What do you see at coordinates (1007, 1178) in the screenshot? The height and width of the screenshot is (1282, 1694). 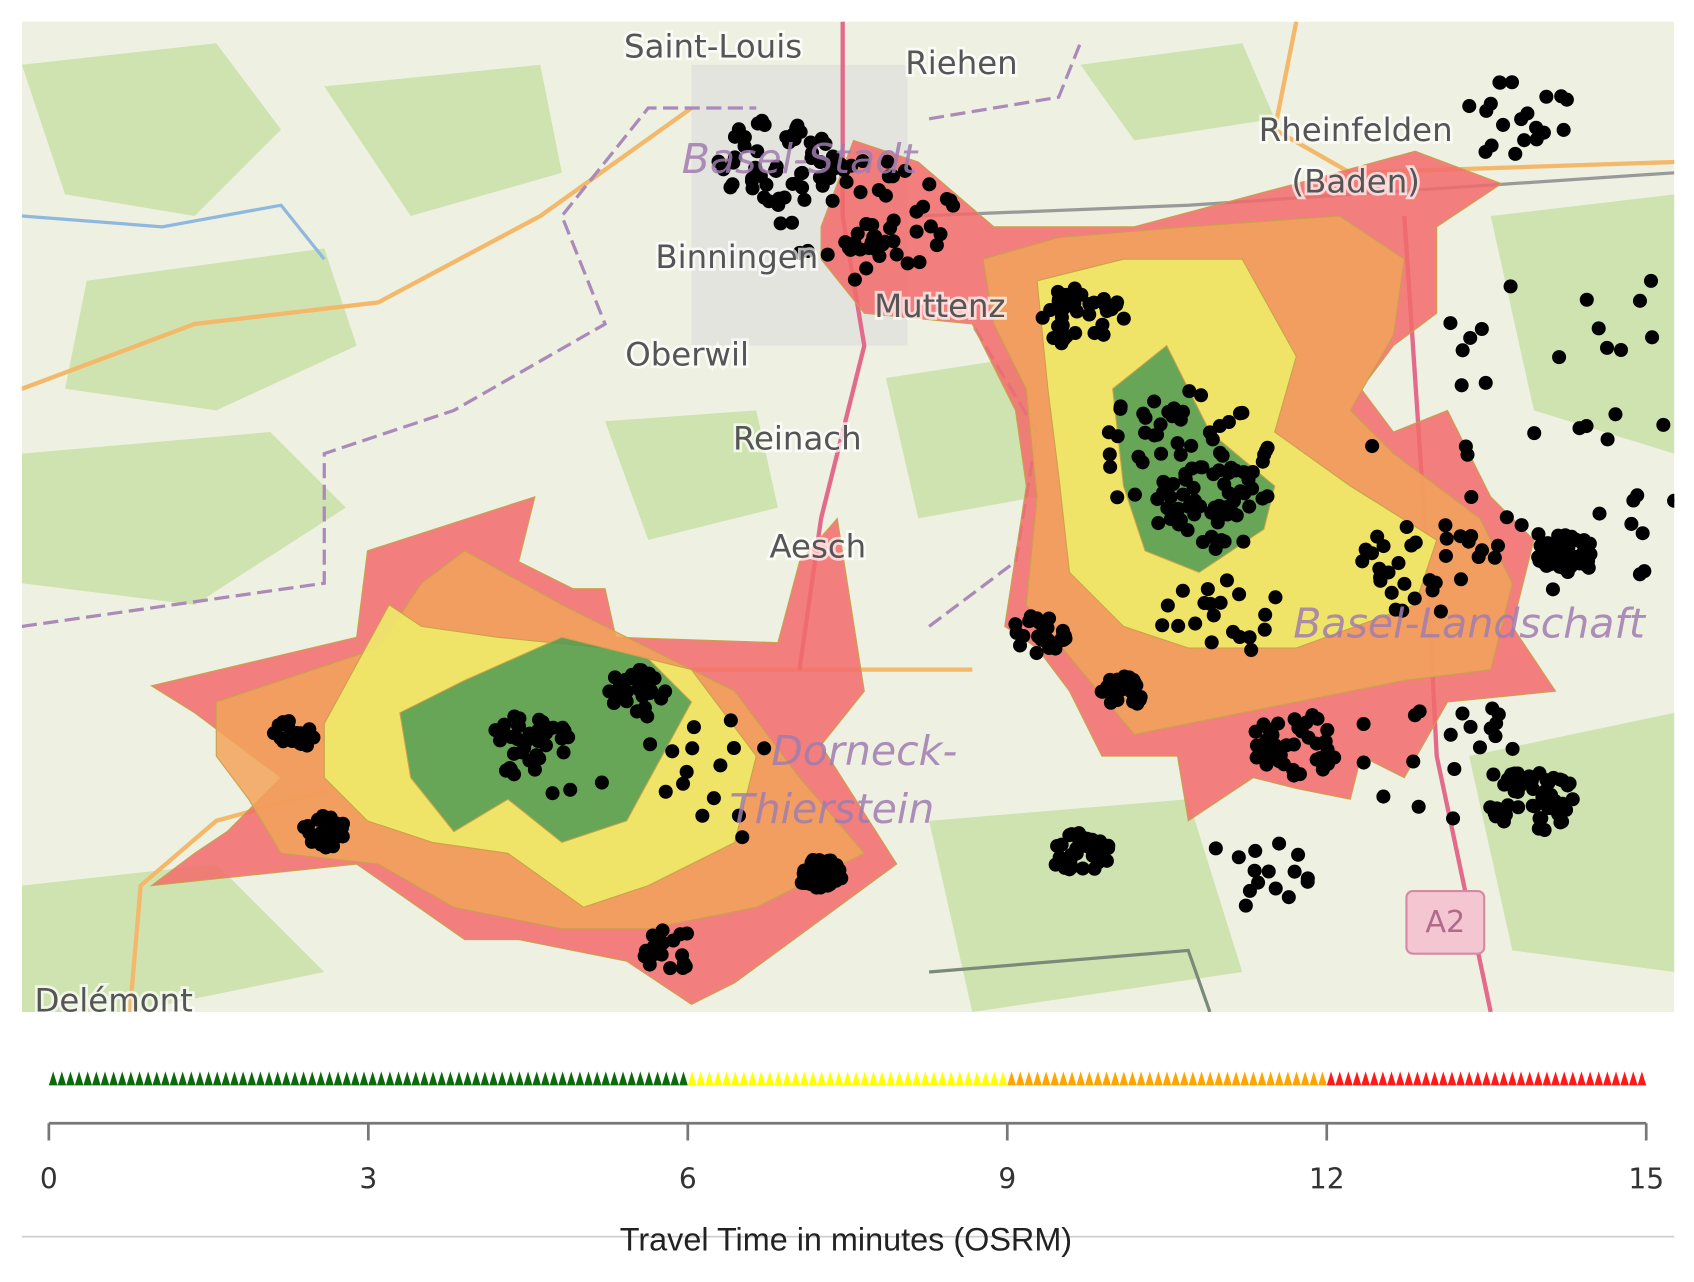 I see `tick-label: 9` at bounding box center [1007, 1178].